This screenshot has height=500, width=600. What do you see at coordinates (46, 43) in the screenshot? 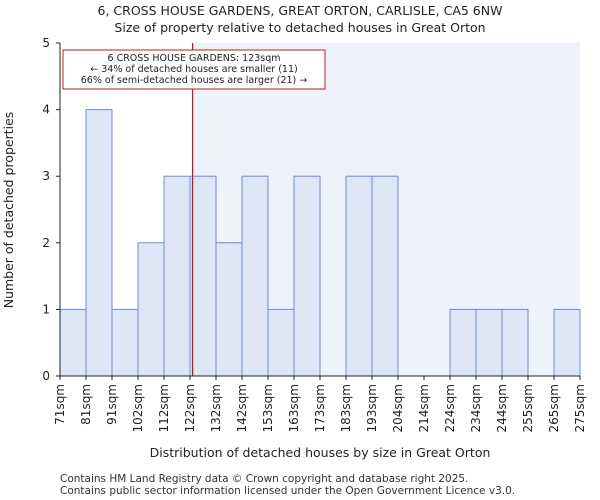
I see `y-tick-label-5: 5` at bounding box center [46, 43].